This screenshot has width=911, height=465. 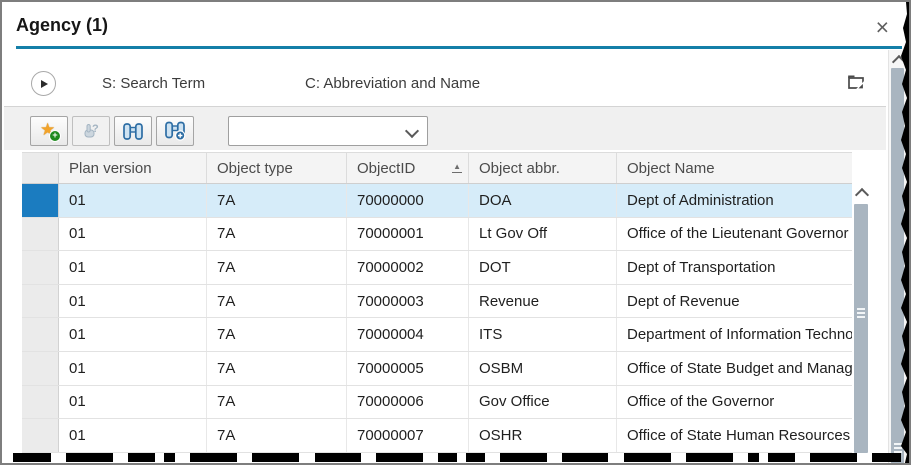 What do you see at coordinates (543, 168) in the screenshot?
I see `column-header-object-abbr: Object abbr.` at bounding box center [543, 168].